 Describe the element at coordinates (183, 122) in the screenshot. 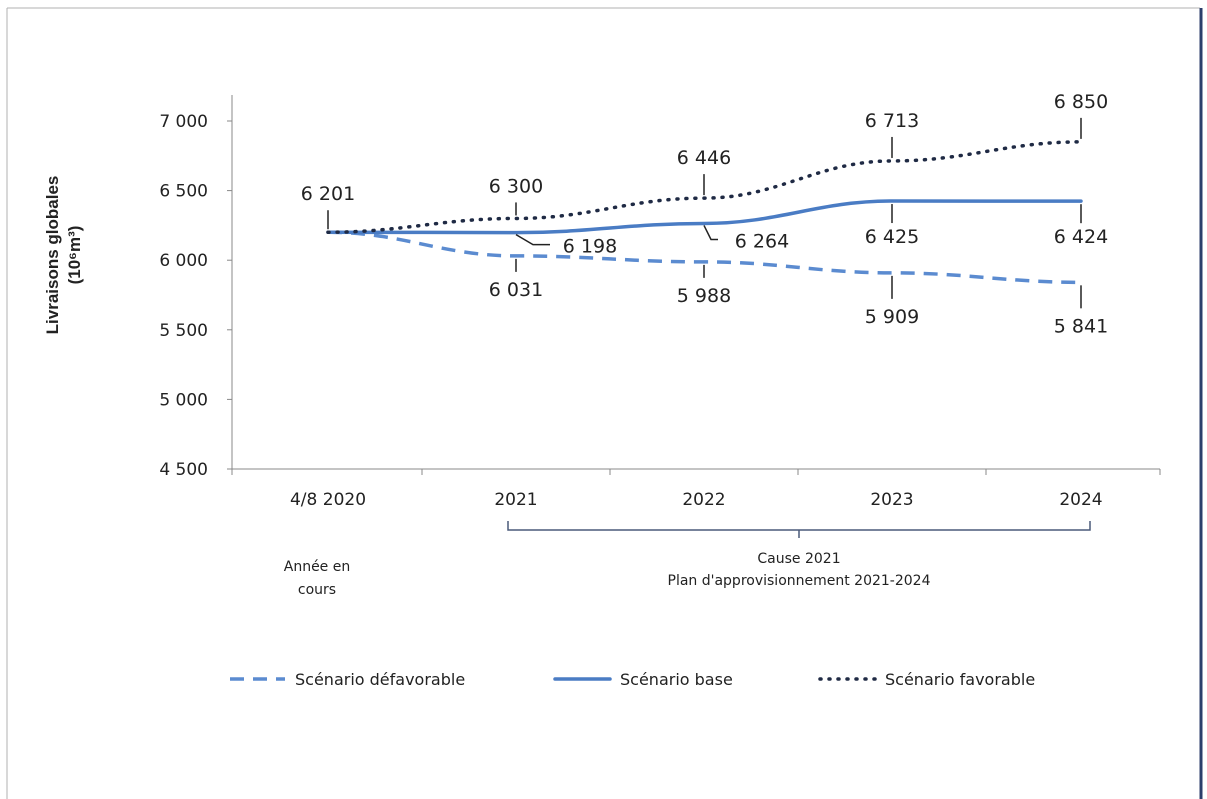

I see `y-tick-label: 7 000` at that location.